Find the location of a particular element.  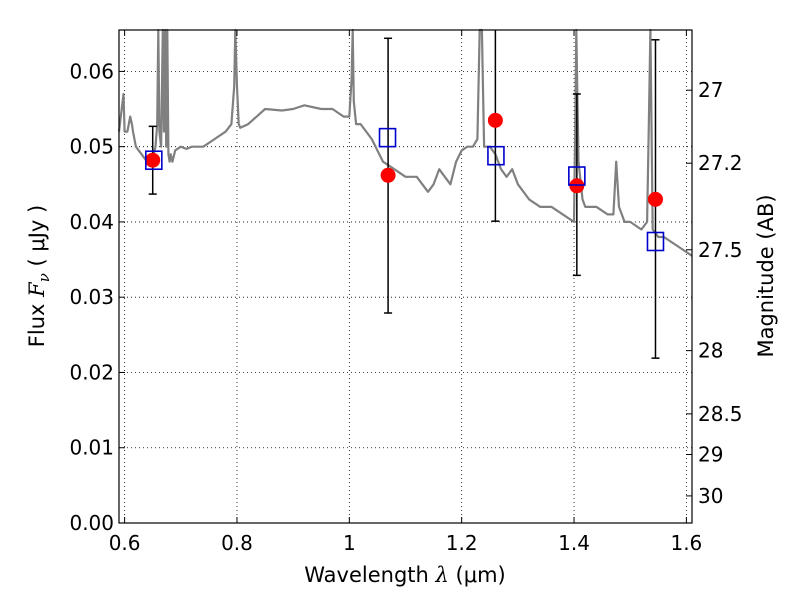

x-tick-label: 1.6 is located at coordinates (686, 543).